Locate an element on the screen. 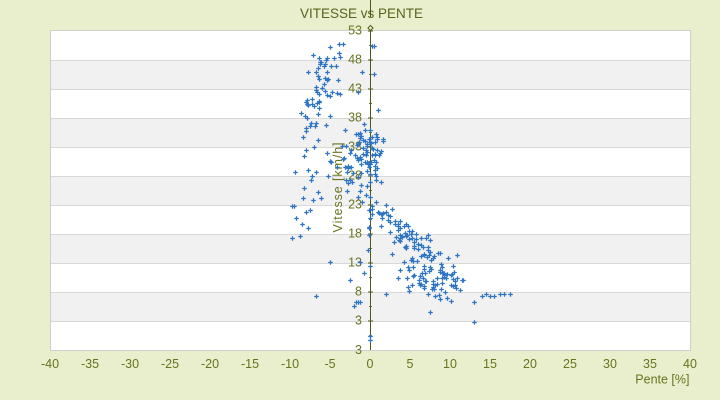 The width and height of the screenshot is (720, 400). svg-text: -30 is located at coordinates (130, 364).